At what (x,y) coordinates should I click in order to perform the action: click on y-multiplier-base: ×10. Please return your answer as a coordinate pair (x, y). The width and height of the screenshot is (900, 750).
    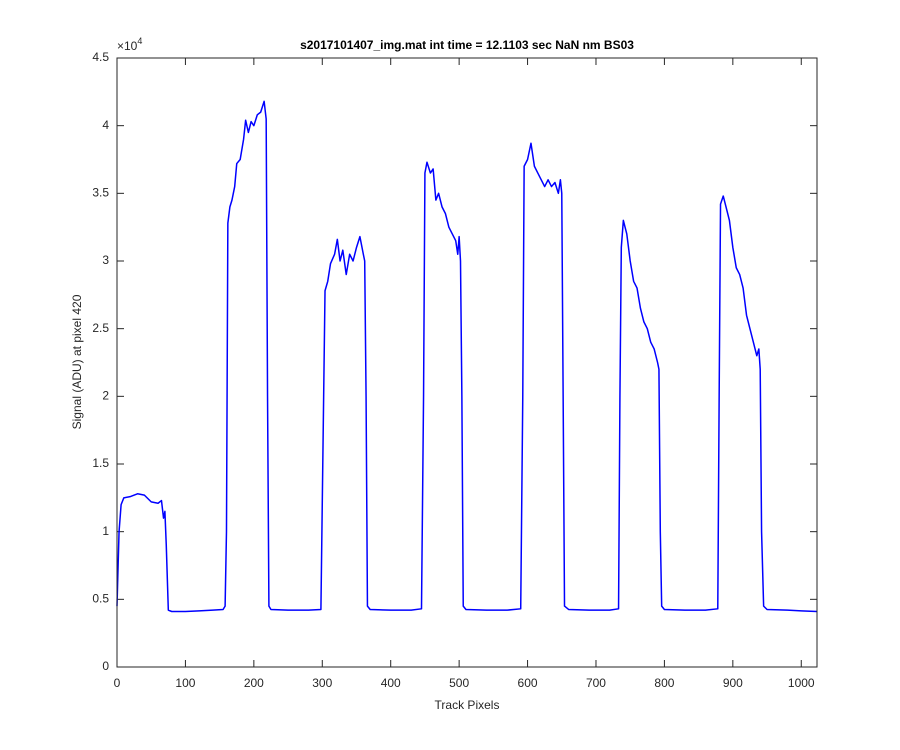
    Looking at the image, I should click on (127, 46).